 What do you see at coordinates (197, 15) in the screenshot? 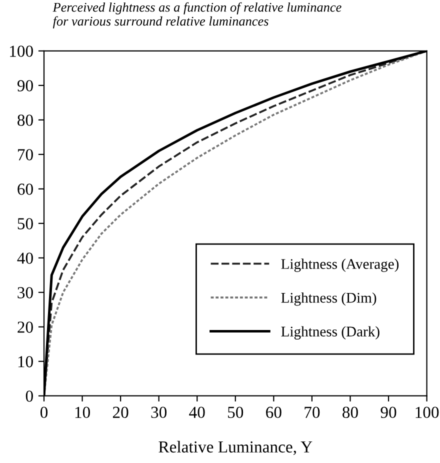
I see `chart-title: Perceived lightness as a function of relative luminance for various surround relative luminances` at bounding box center [197, 15].